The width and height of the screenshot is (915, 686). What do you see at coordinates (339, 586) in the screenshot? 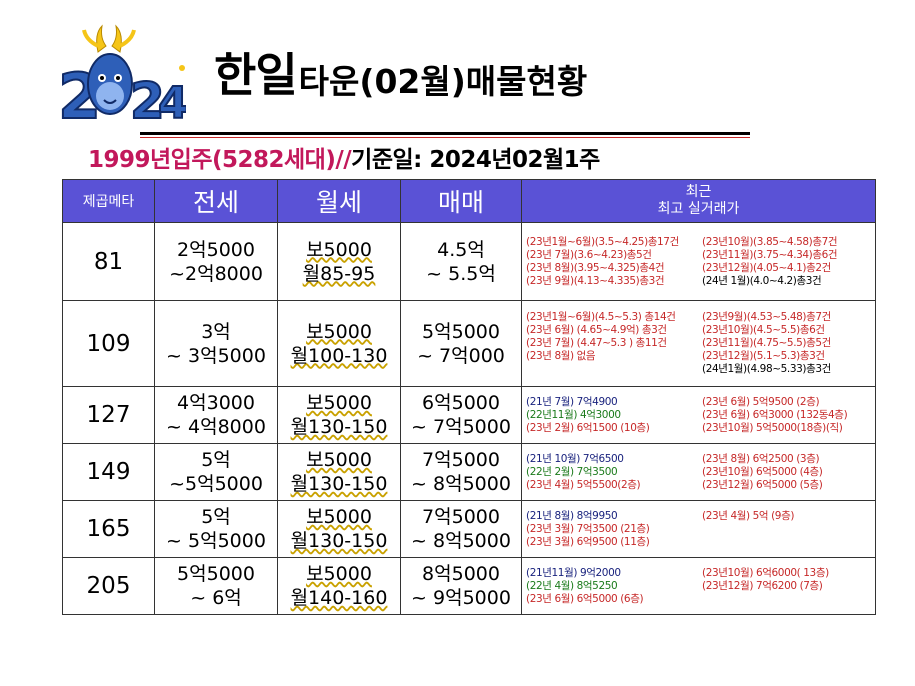
I see `wolse-cell: 보5000 월140-160` at bounding box center [339, 586].